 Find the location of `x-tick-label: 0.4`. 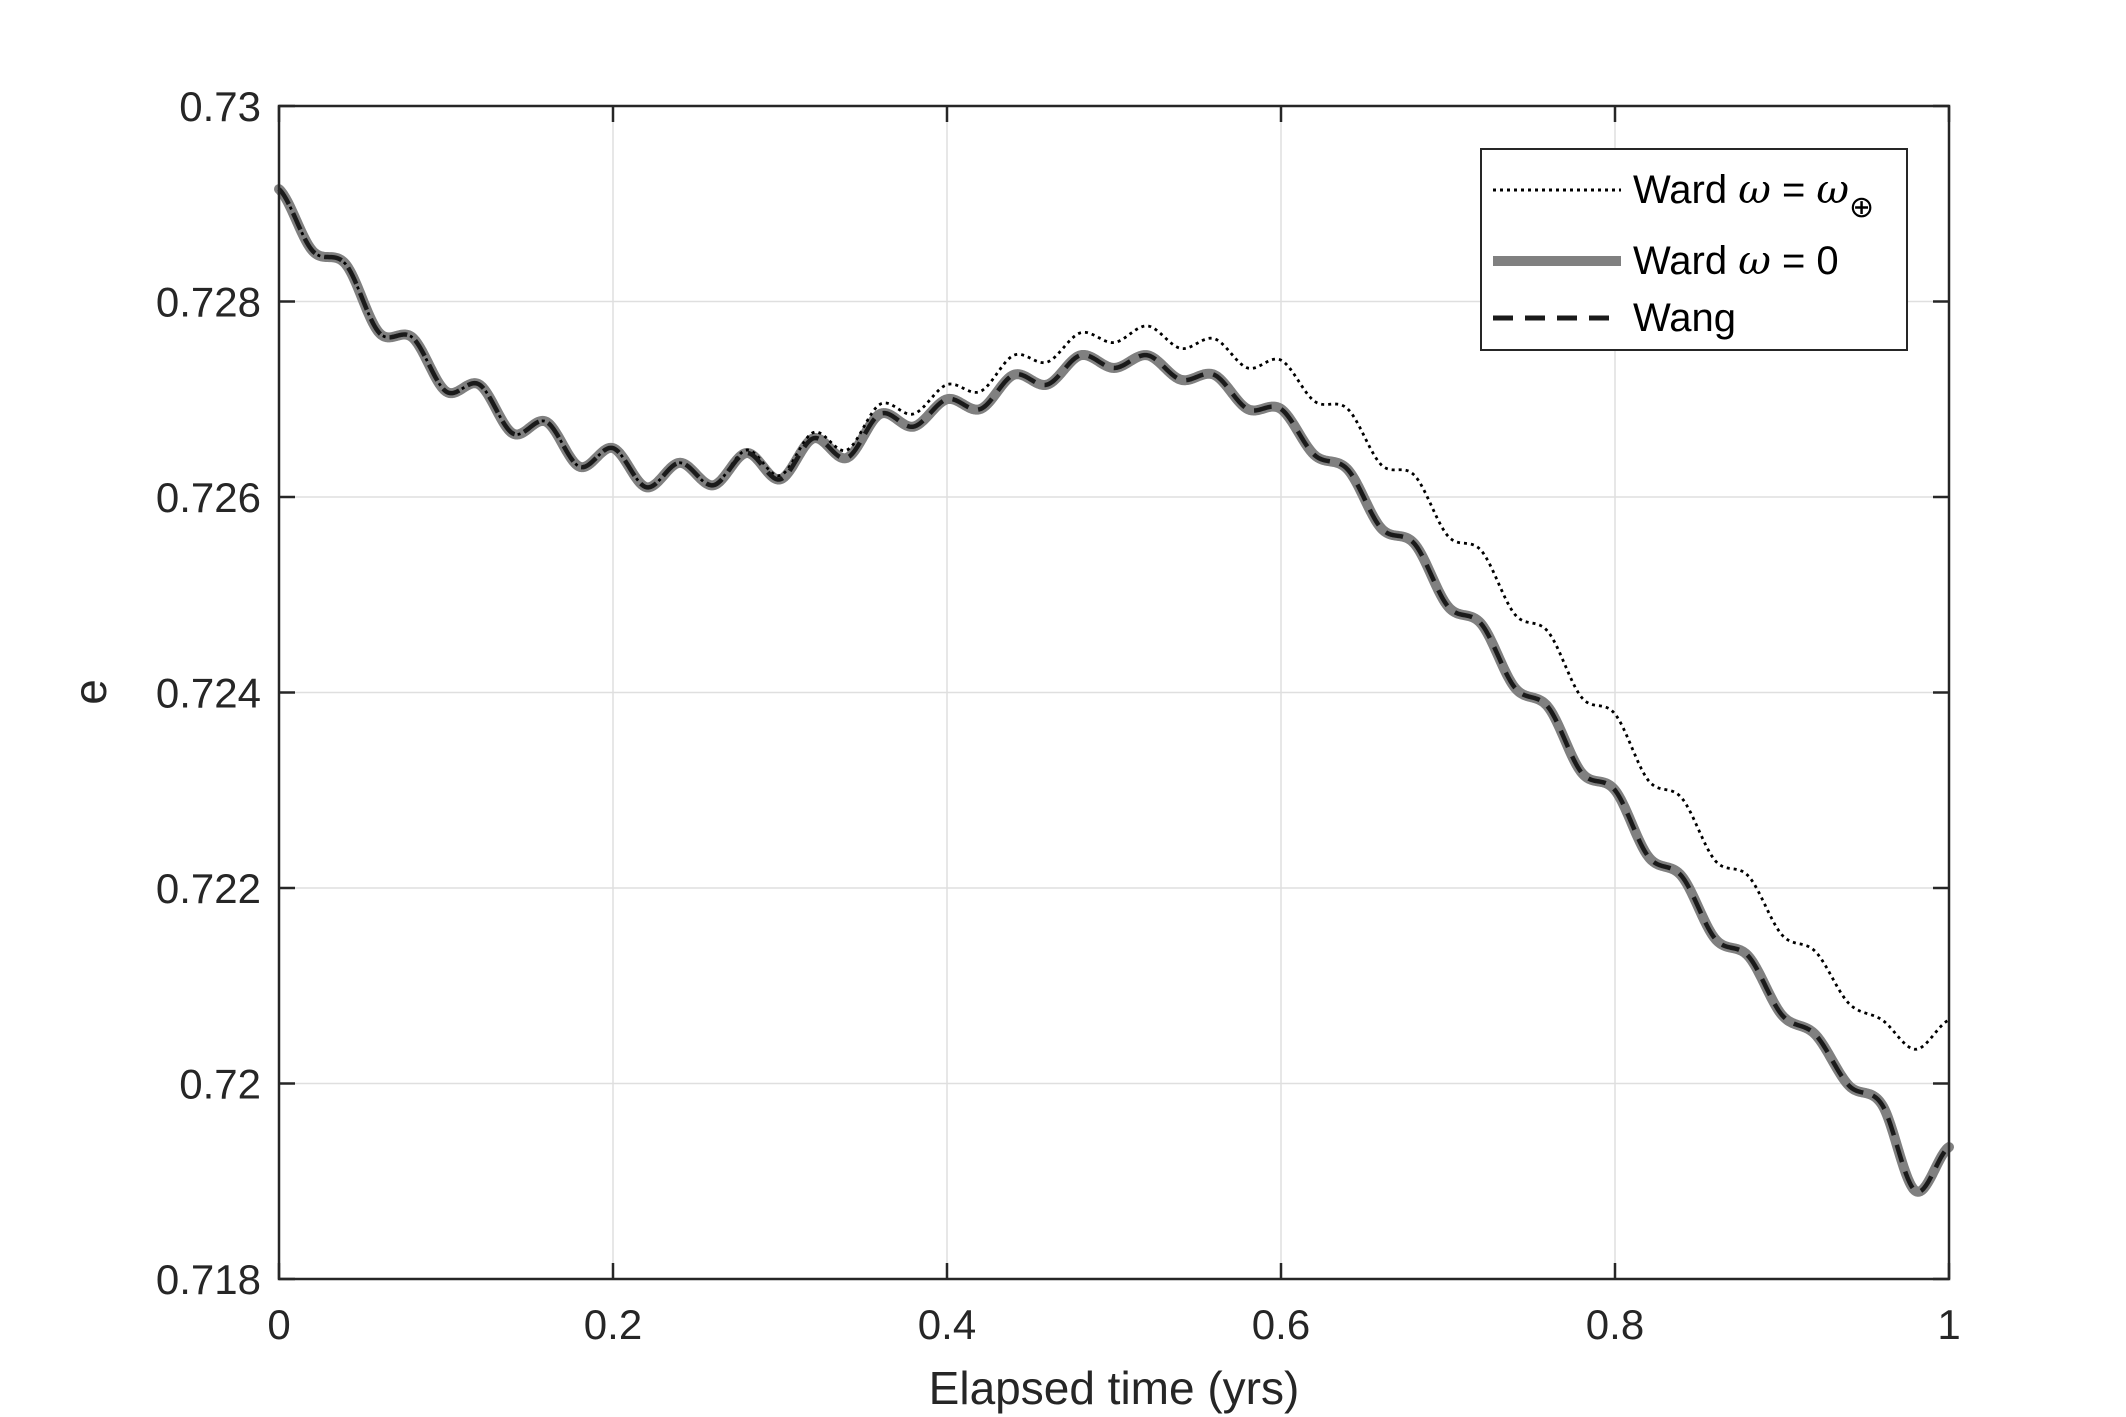

x-tick-label: 0.4 is located at coordinates (947, 1324).